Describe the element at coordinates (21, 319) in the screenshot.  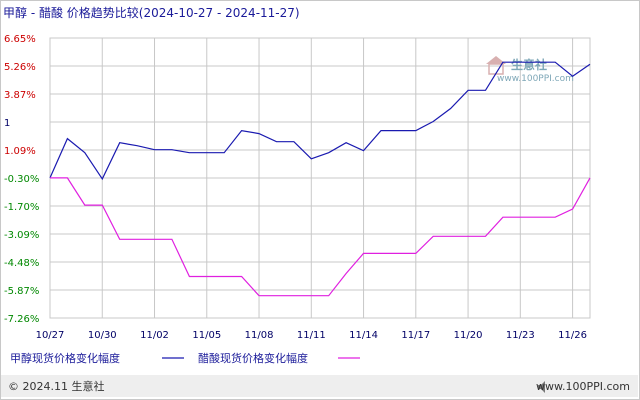
I see `y-tick-label: -7.26%` at that location.